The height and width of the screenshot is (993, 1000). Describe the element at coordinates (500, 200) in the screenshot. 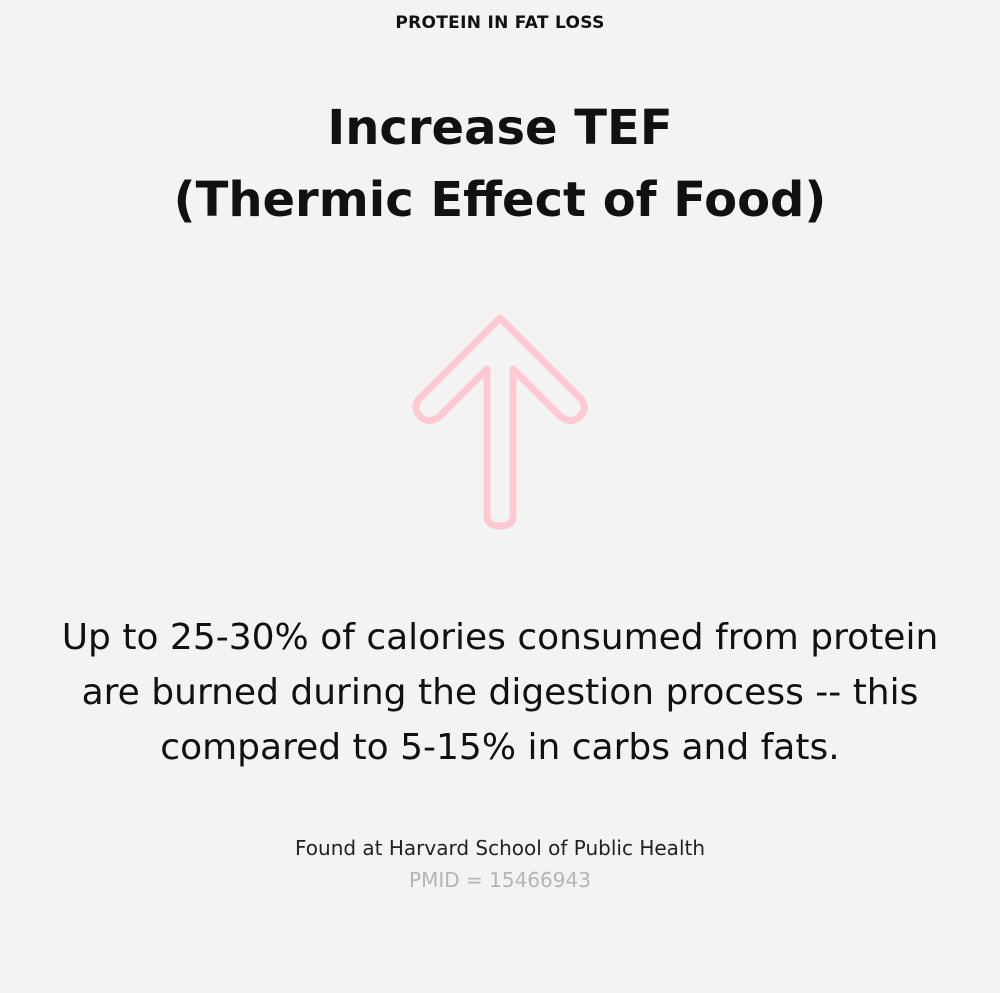

I see `page-title-line-2: (Thermic Effect of Food)` at that location.